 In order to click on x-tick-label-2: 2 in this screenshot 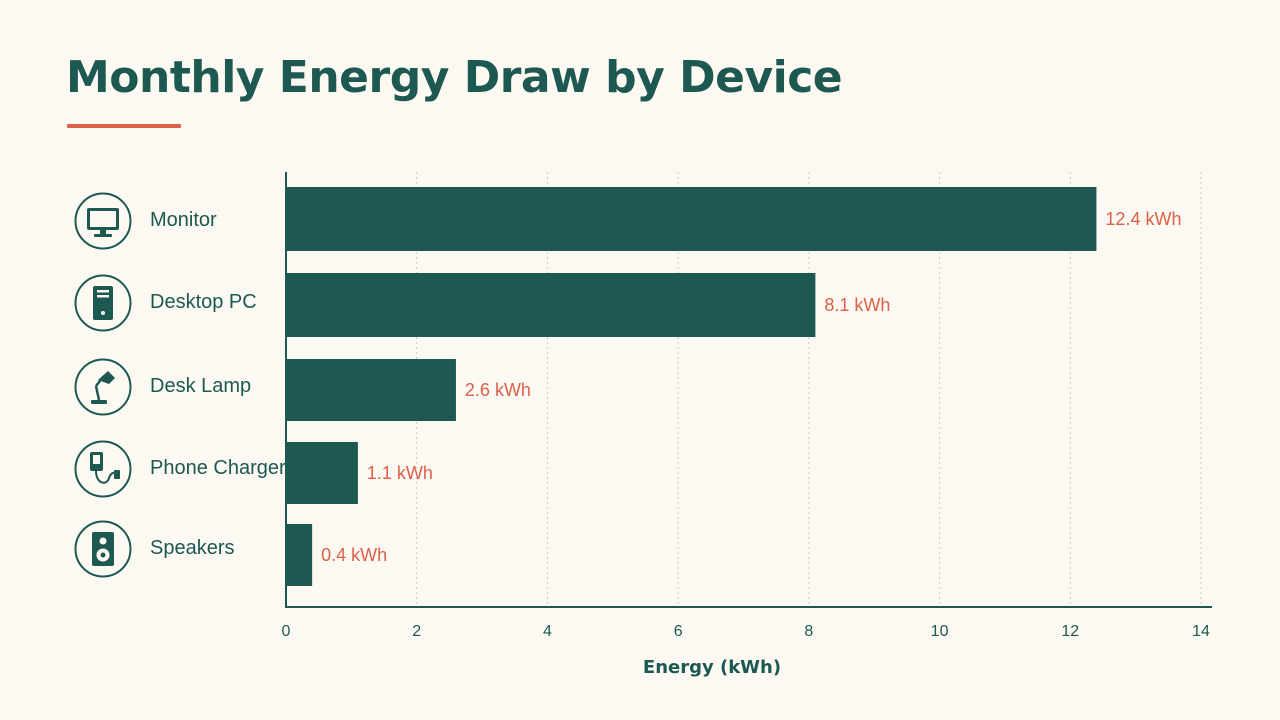, I will do `click(416, 631)`.